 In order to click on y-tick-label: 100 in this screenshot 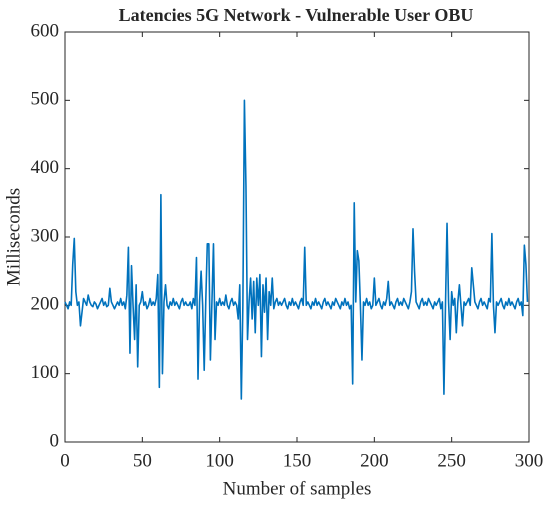, I will do `click(45, 372)`.